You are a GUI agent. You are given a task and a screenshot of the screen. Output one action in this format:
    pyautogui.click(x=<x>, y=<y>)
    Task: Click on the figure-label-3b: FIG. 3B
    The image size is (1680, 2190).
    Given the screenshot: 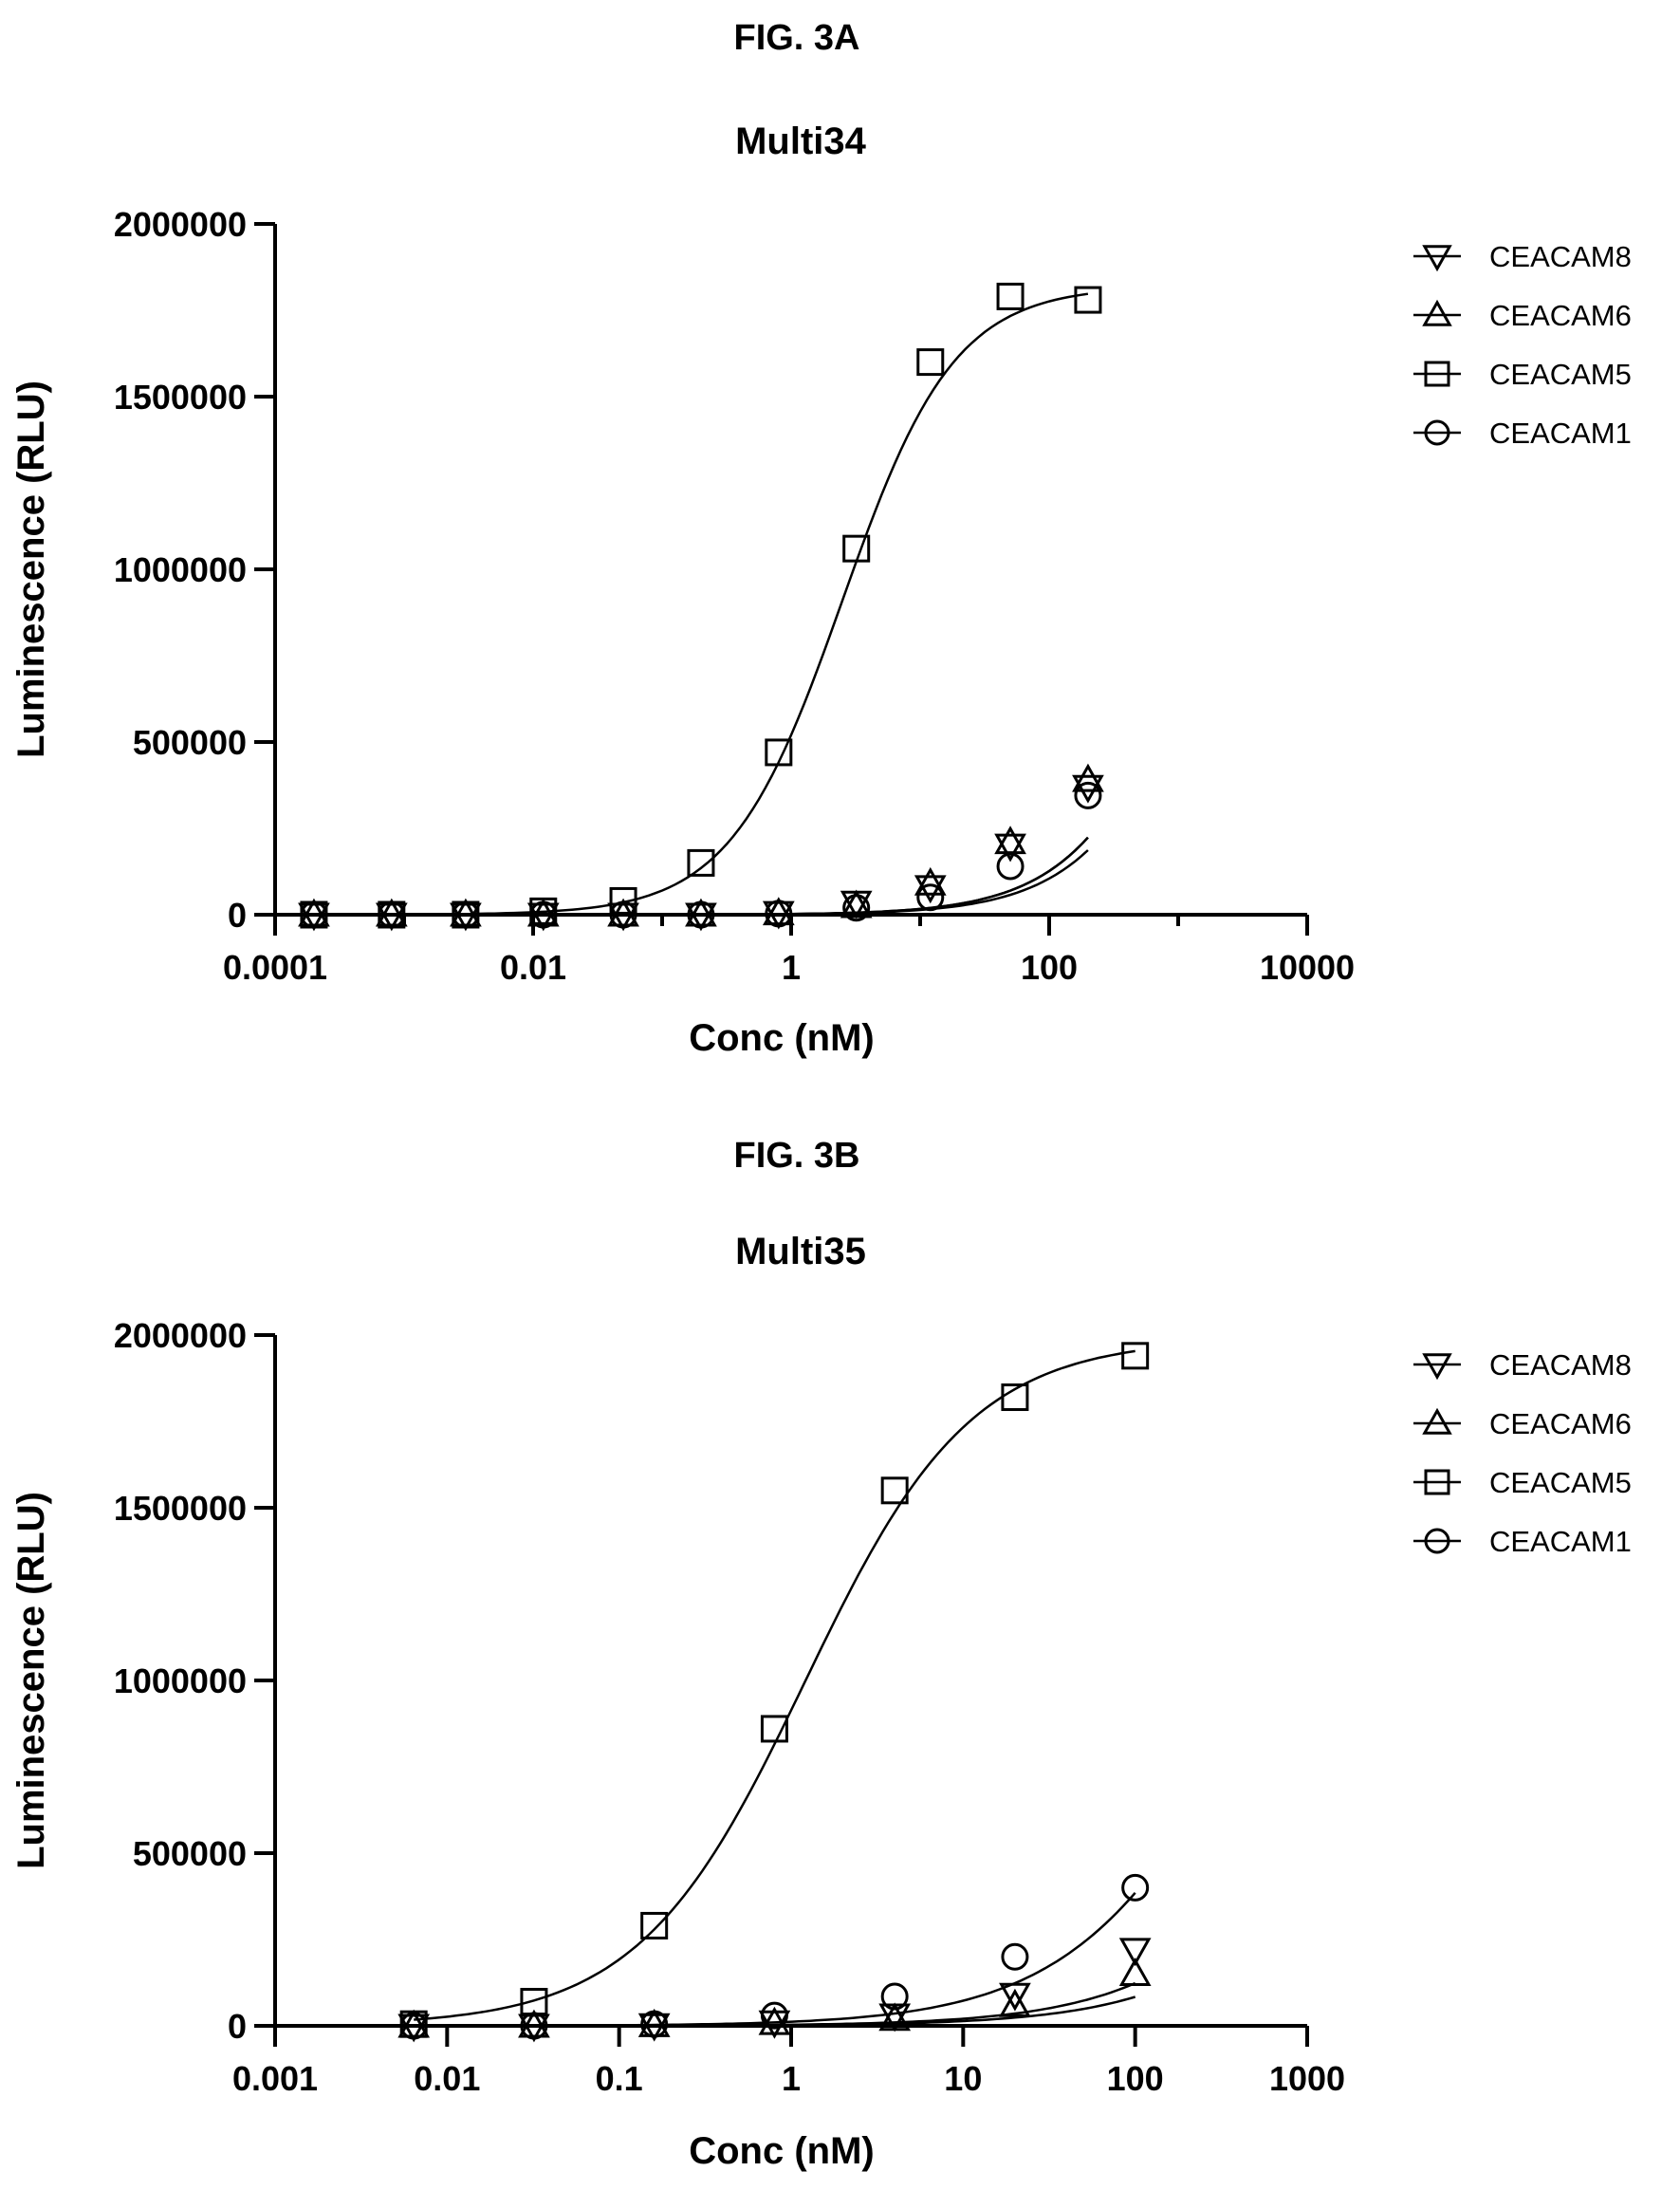 What is the action you would take?
    pyautogui.click(x=796, y=1156)
    